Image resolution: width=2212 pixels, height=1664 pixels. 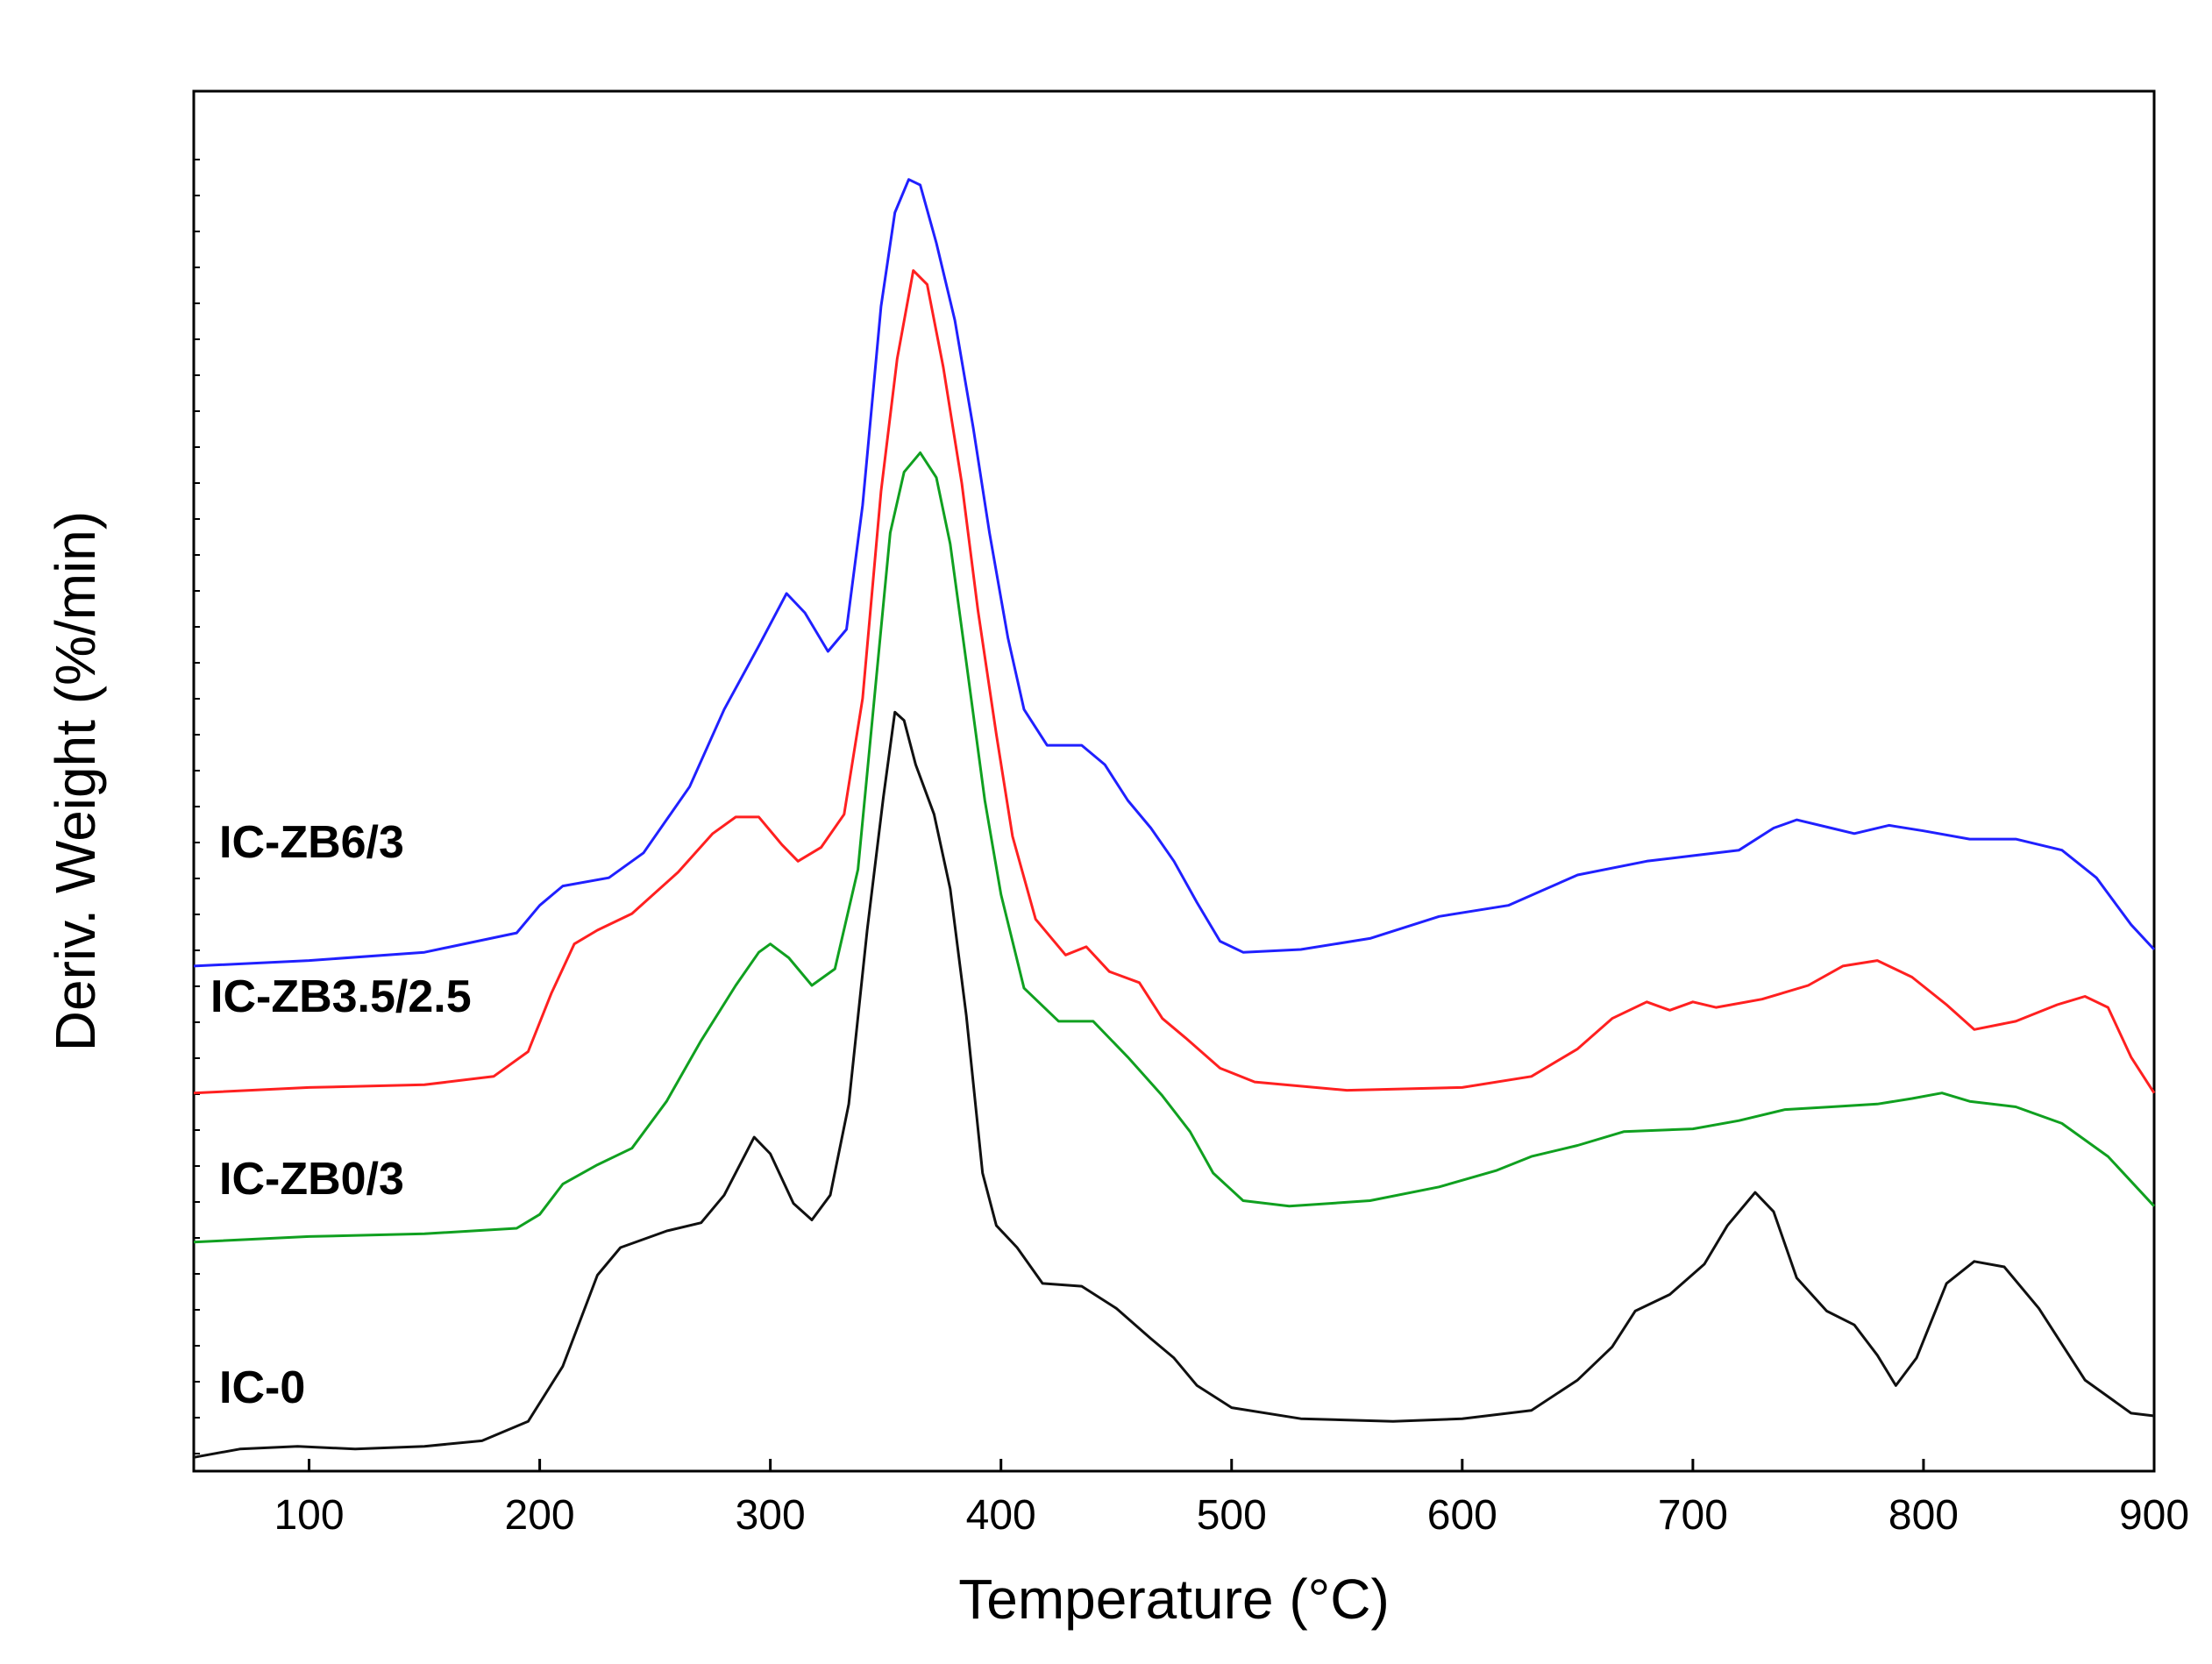 I want to click on y-axis-ticks, so click(x=197, y=806).